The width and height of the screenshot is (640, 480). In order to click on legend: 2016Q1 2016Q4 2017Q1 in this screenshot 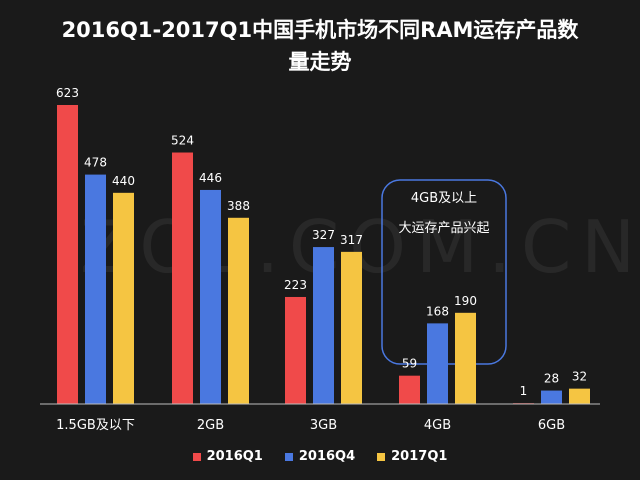, I will do `click(320, 456)`.